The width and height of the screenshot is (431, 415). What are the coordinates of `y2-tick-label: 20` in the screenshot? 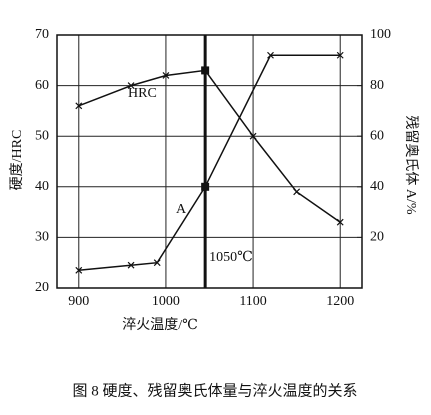 It's located at (377, 237).